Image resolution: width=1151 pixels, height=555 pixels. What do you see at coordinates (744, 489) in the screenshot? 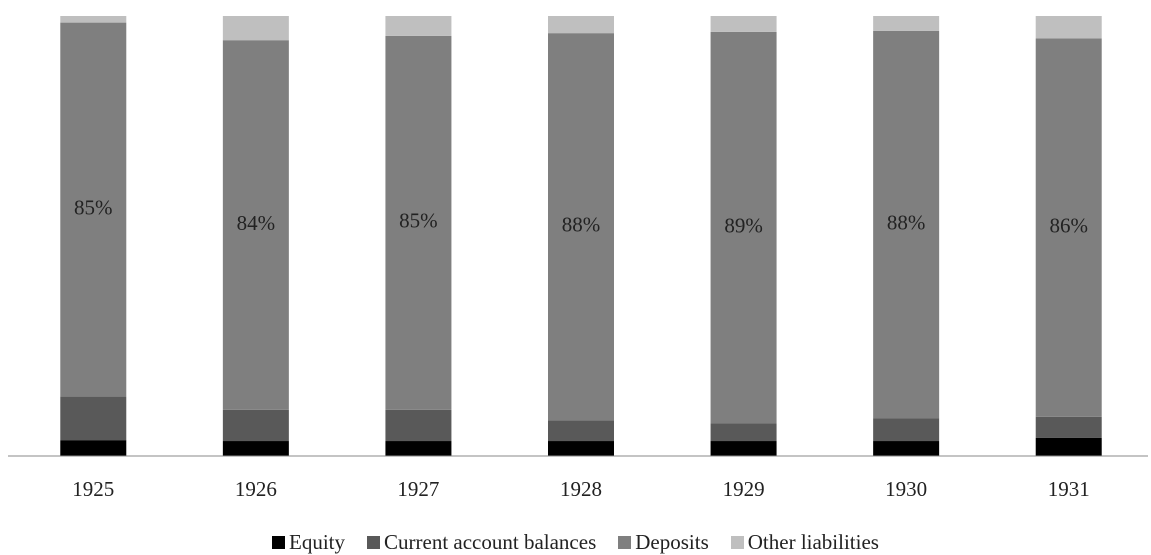
I see `x-tick-label: 1929` at bounding box center [744, 489].